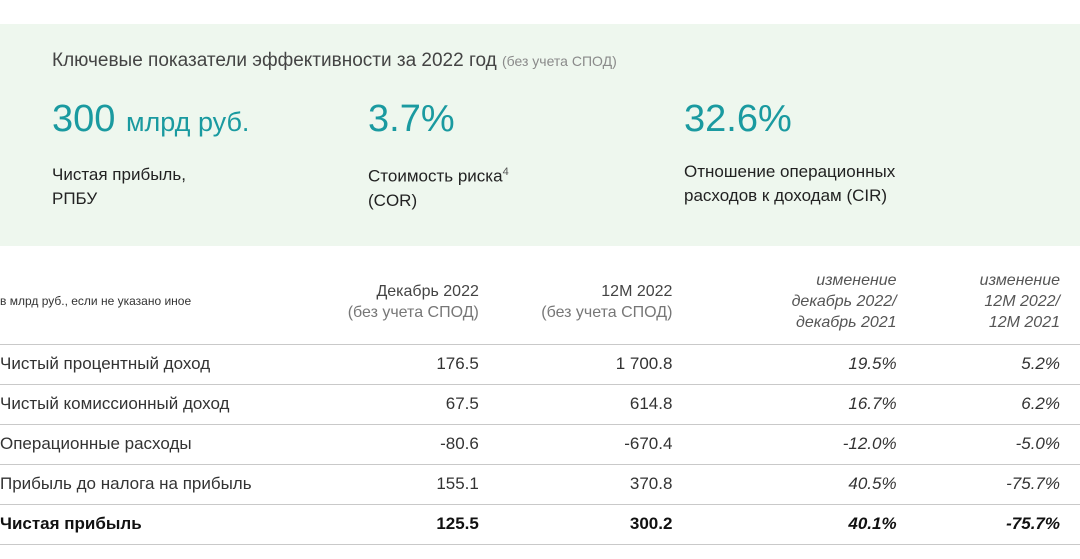  Describe the element at coordinates (869, 443) in the screenshot. I see `cell-change-december: -12.0%` at that location.